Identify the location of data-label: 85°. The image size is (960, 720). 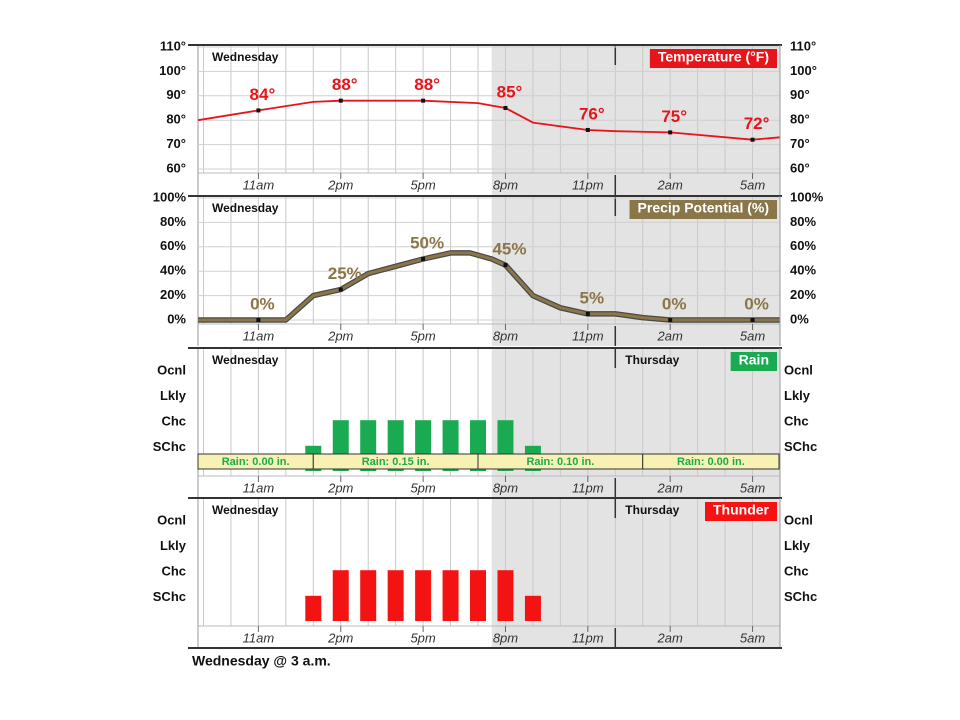
(510, 91).